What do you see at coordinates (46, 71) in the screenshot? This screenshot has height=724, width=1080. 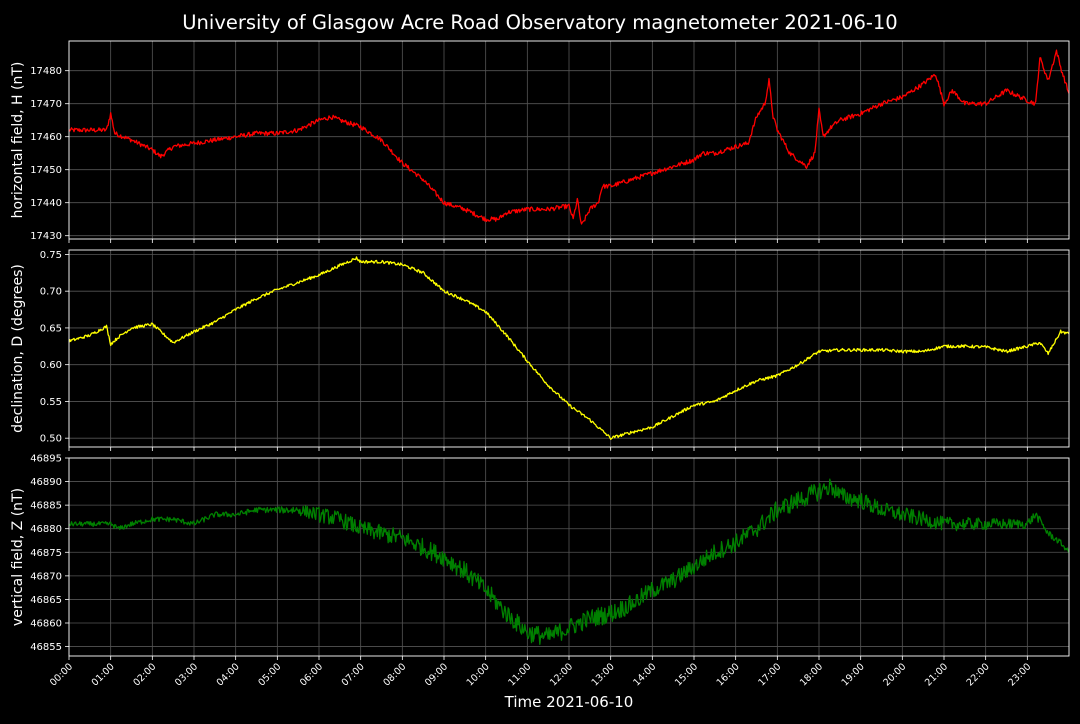 I see `y-tick-label: 17480` at bounding box center [46, 71].